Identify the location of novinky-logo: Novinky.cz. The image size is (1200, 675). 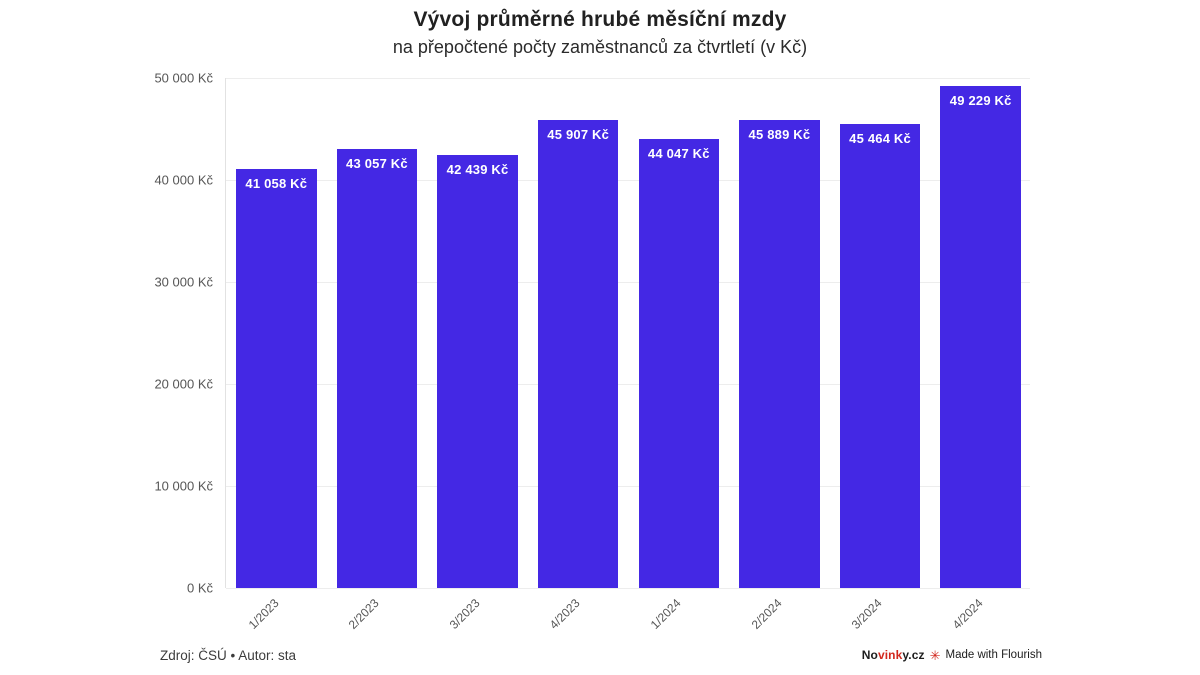
(893, 655).